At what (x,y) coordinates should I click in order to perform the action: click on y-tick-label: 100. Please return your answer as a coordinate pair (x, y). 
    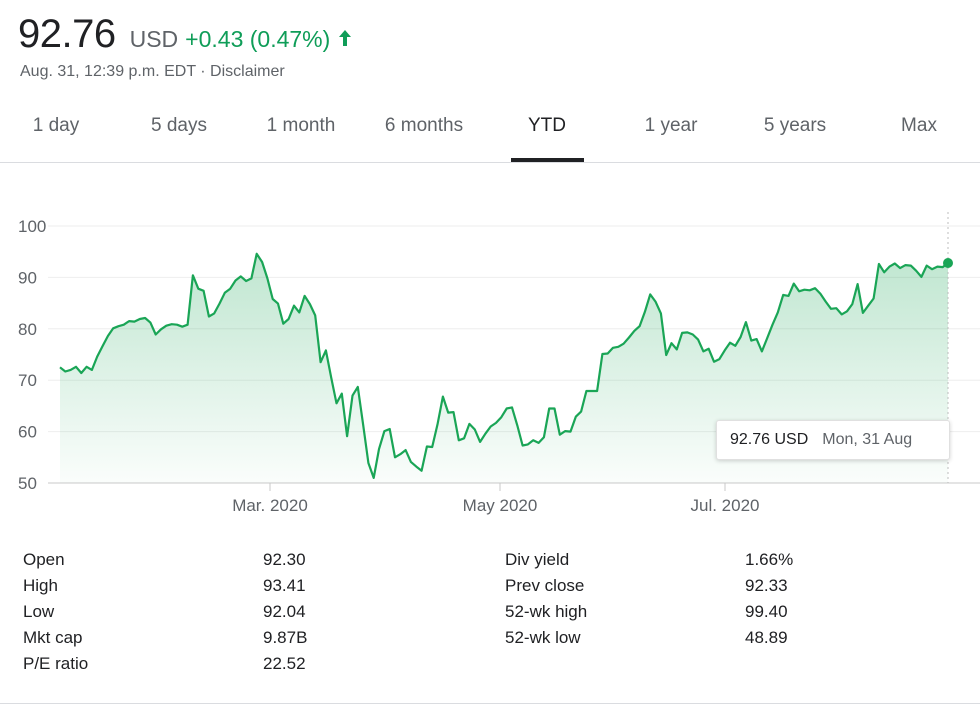
    Looking at the image, I should click on (32, 226).